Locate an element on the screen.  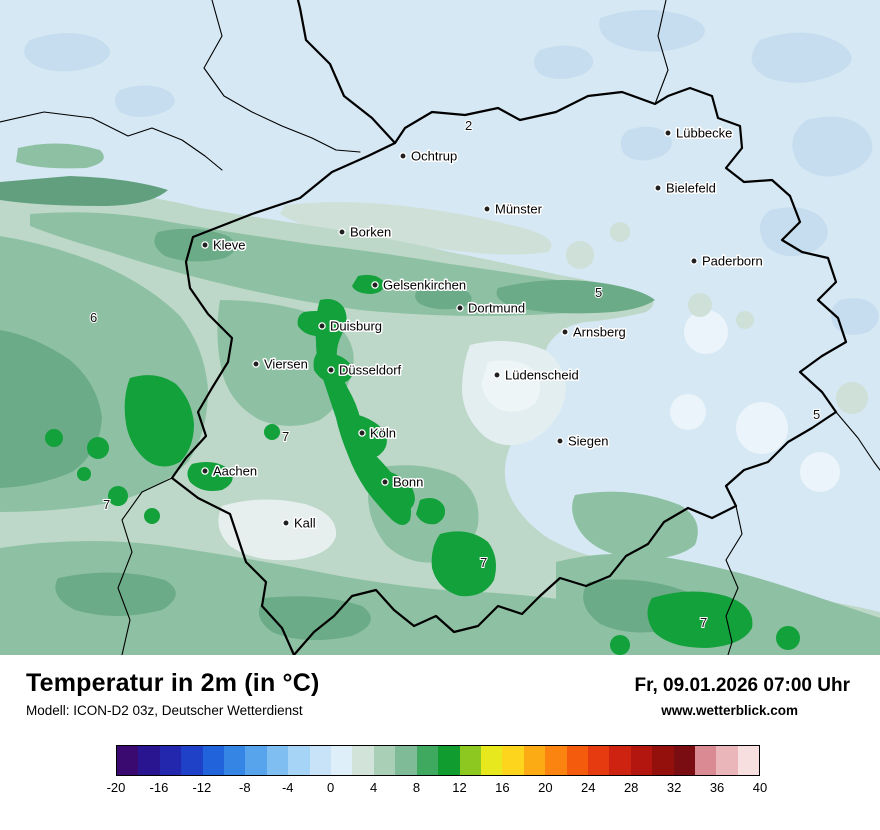
city-label: Arnsberg is located at coordinates (599, 332).